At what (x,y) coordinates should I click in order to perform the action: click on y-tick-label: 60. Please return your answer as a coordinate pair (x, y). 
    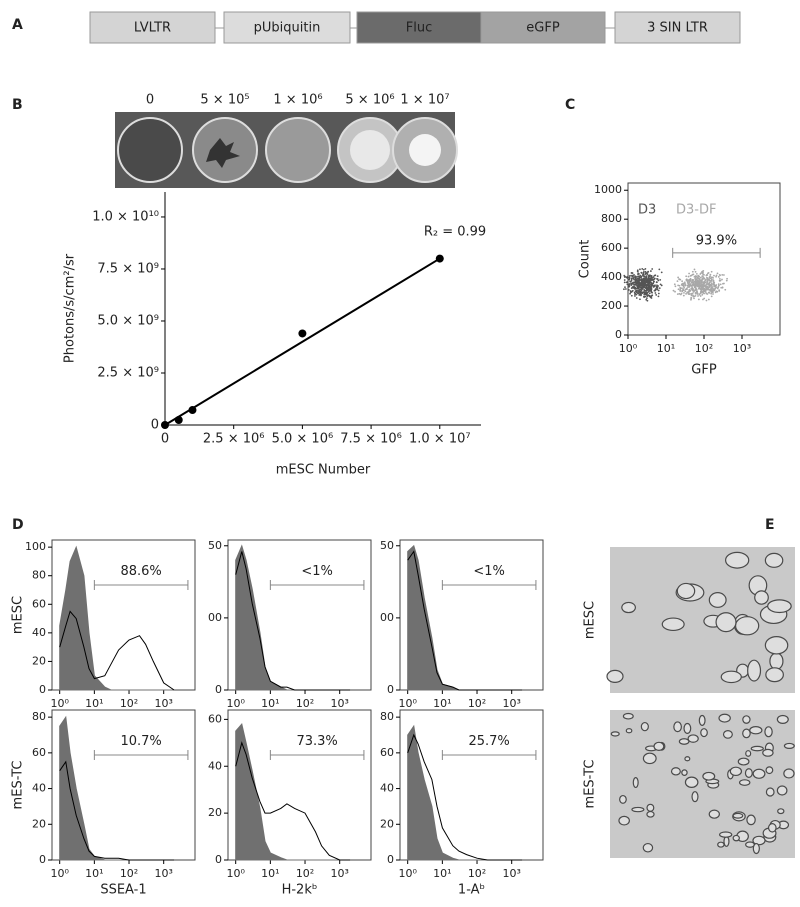
    Looking at the image, I should click on (215, 718).